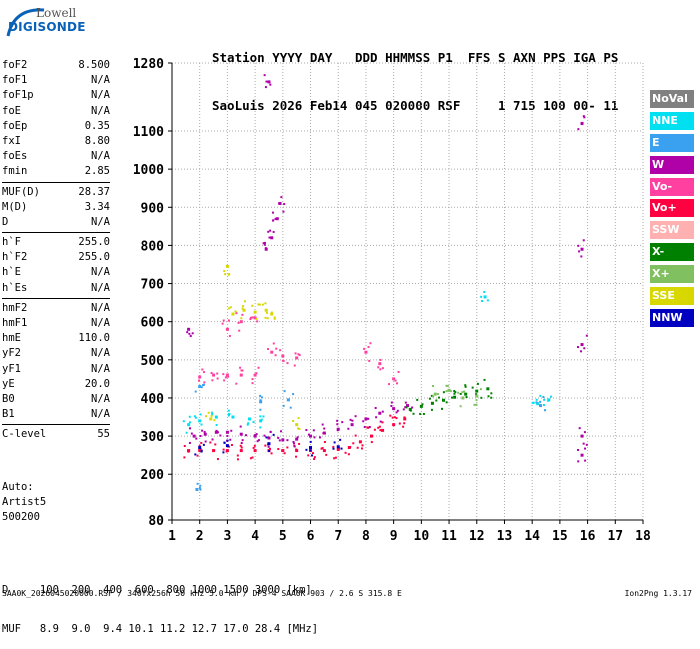  I want to click on param-value: 55, so click(103, 434).